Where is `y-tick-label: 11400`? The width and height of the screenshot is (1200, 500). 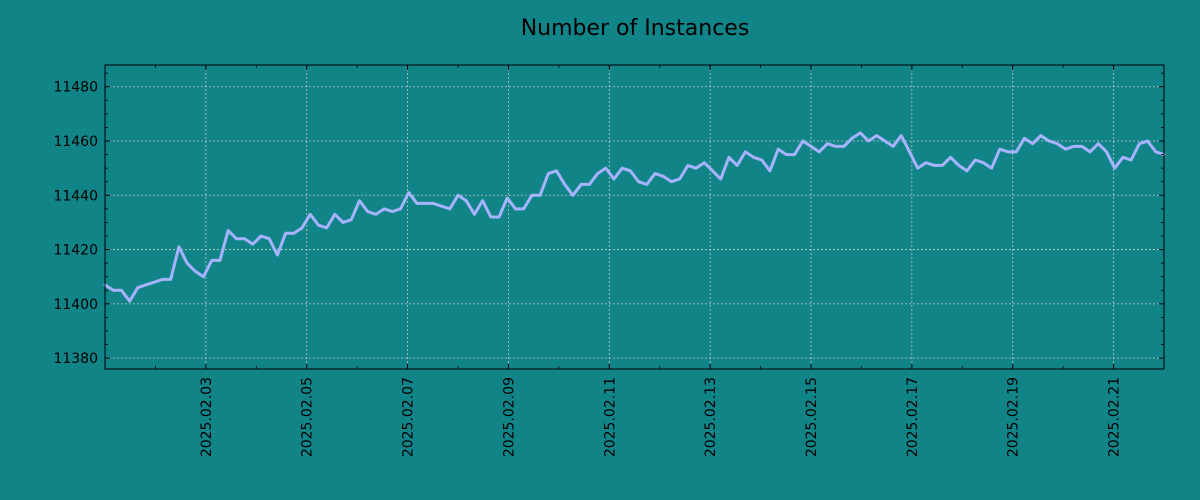
y-tick-label: 11400 is located at coordinates (75, 305).